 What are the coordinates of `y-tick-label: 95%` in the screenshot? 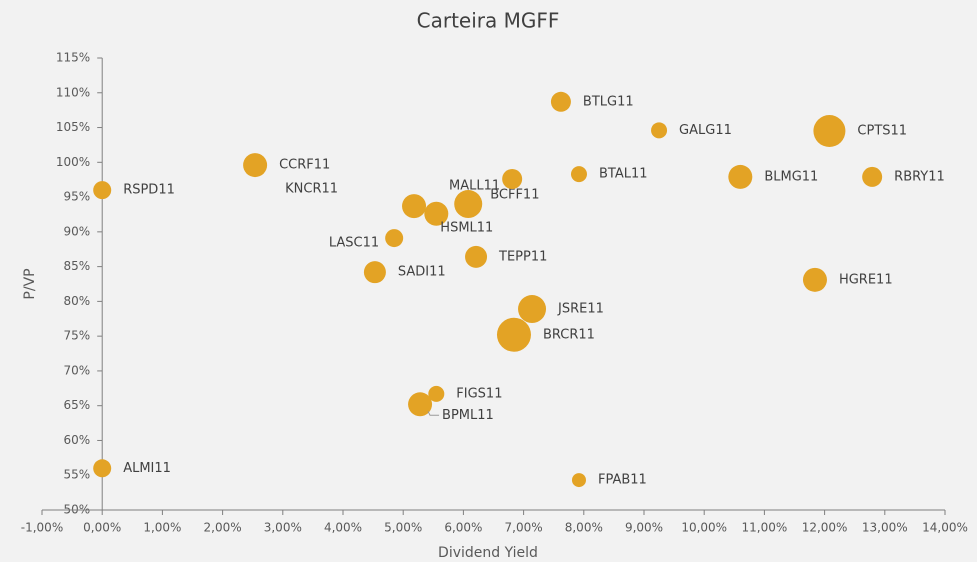 It's located at (77, 197).